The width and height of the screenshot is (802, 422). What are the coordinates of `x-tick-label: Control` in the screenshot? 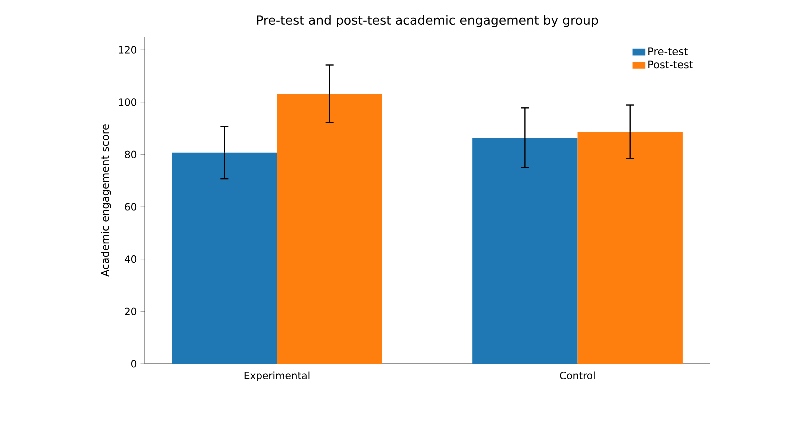 It's located at (577, 376).